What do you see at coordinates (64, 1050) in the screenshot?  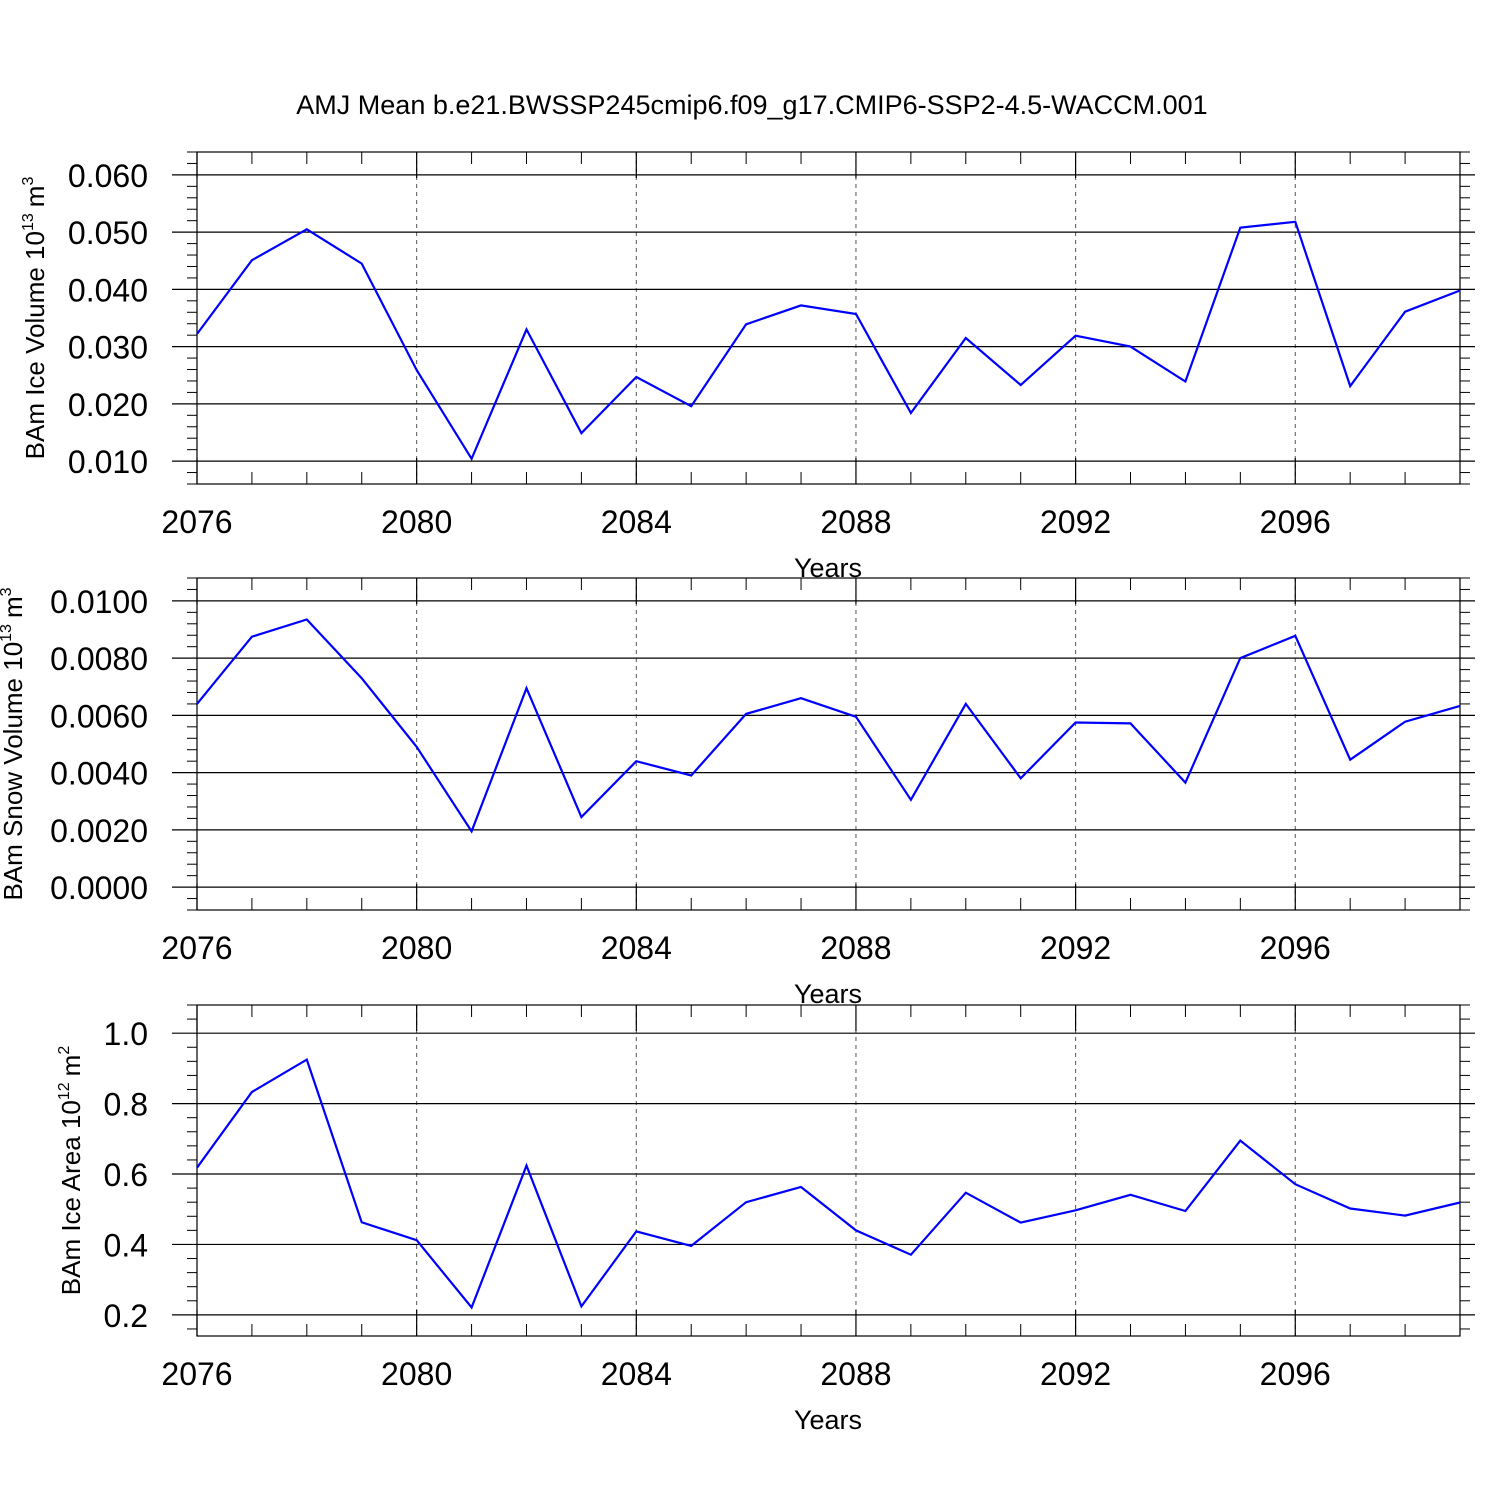 I see `y-axis-label-unit-exponent: 2` at bounding box center [64, 1050].